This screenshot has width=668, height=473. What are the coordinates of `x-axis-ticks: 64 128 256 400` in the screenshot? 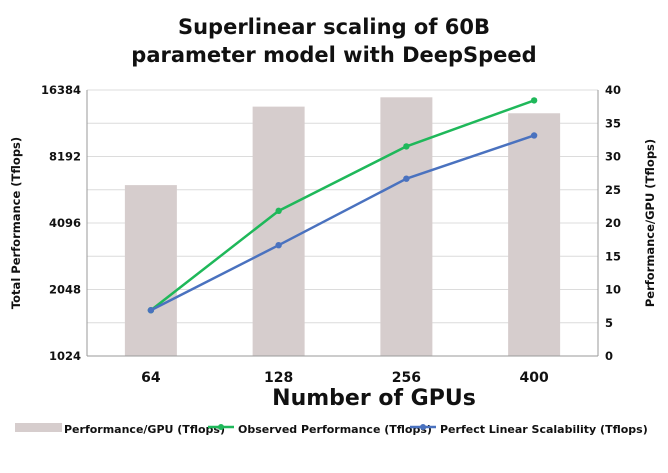 It's located at (345, 378).